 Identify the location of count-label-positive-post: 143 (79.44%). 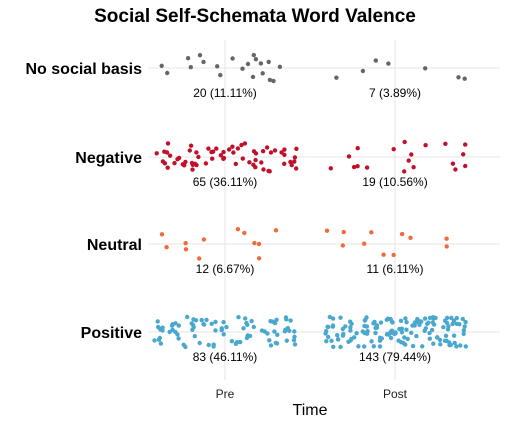
(395, 357).